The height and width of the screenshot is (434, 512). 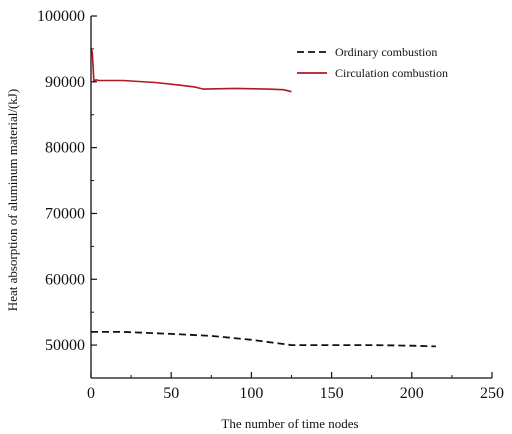 What do you see at coordinates (289, 423) in the screenshot?
I see `x-axis-title: The number of time nodes` at bounding box center [289, 423].